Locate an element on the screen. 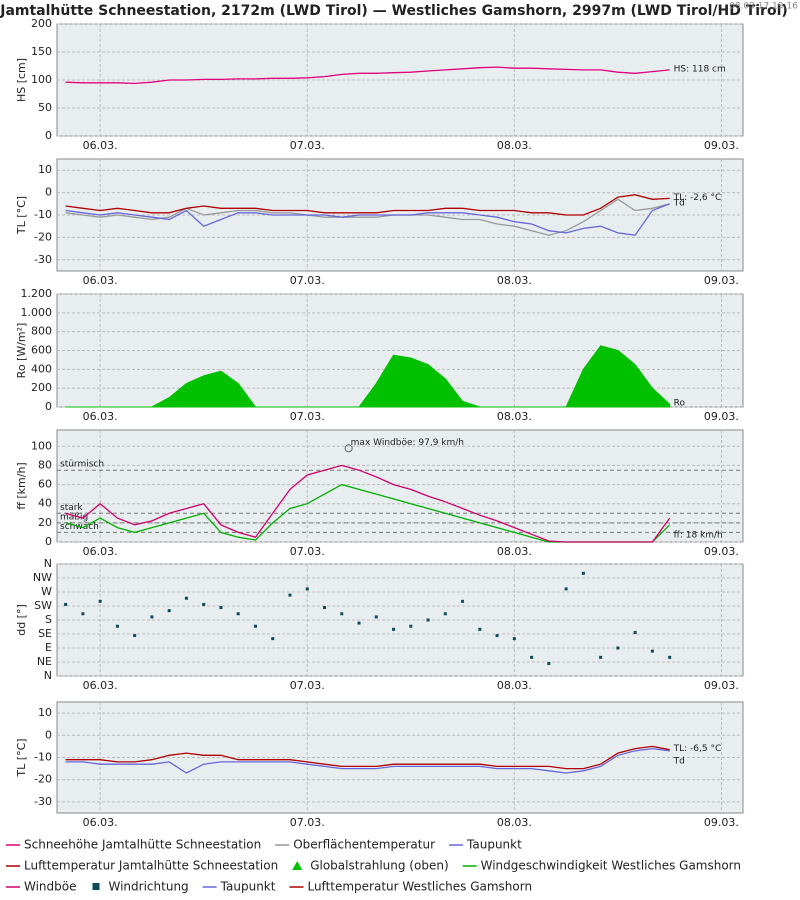 Image resolution: width=800 pixels, height=900 pixels. series-end-label: TL: -6,5 °C is located at coordinates (697, 749).